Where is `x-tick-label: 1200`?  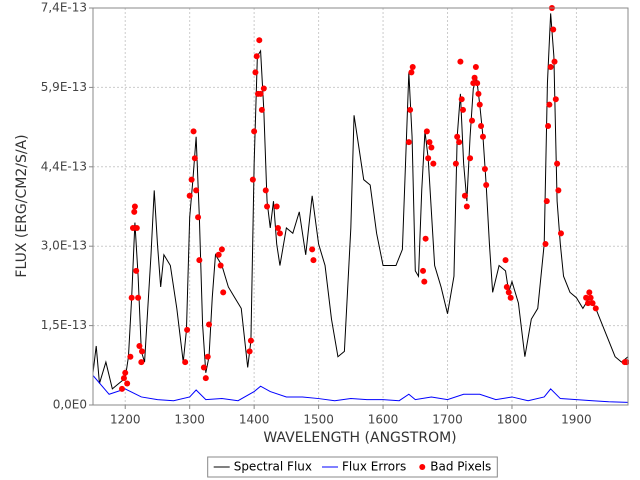
x-tick-label: 1200 is located at coordinates (125, 420).